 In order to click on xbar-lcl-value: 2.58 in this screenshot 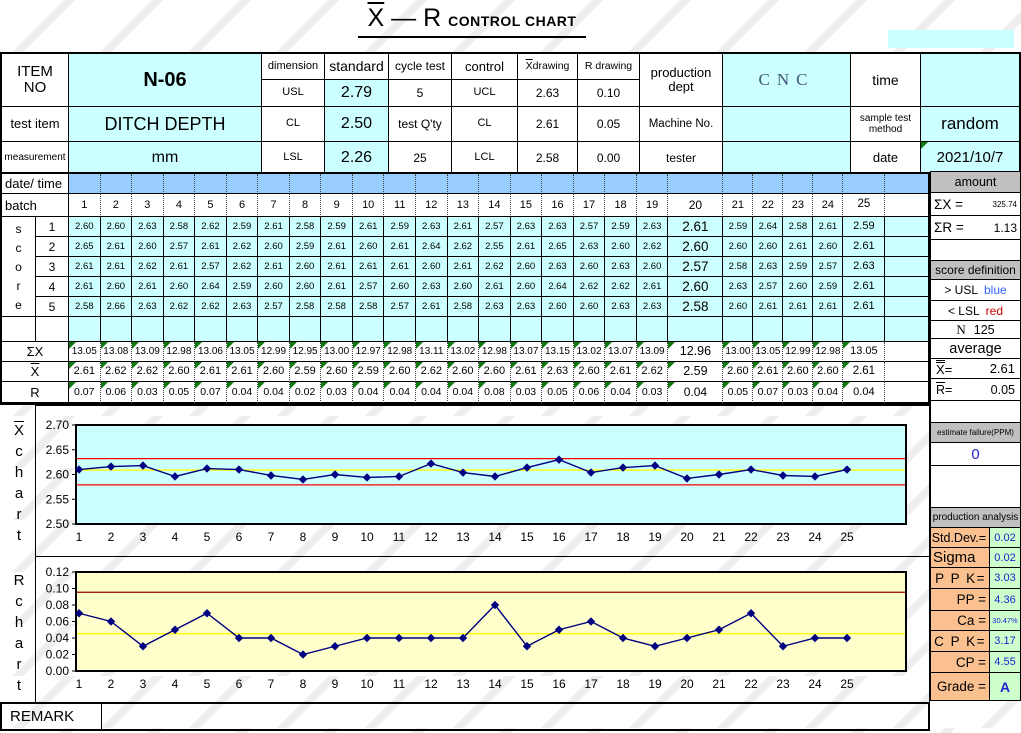, I will do `click(548, 158)`.